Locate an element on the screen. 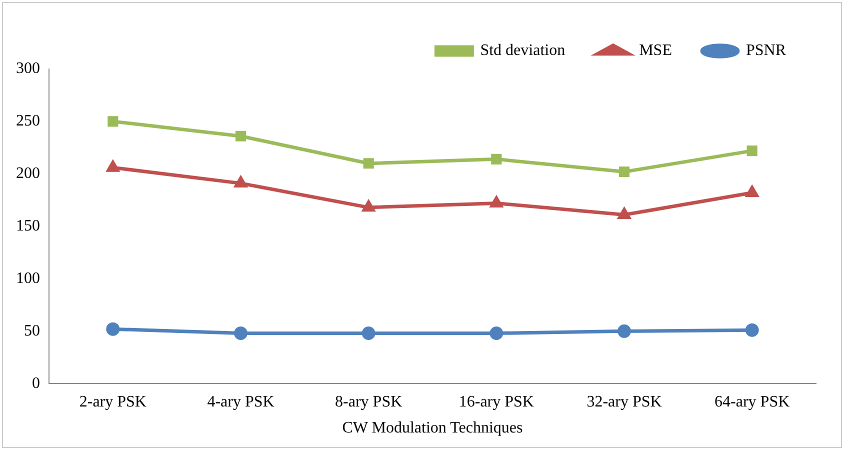 The width and height of the screenshot is (844, 450). x-tick-label: 2-ary PSK is located at coordinates (113, 401).